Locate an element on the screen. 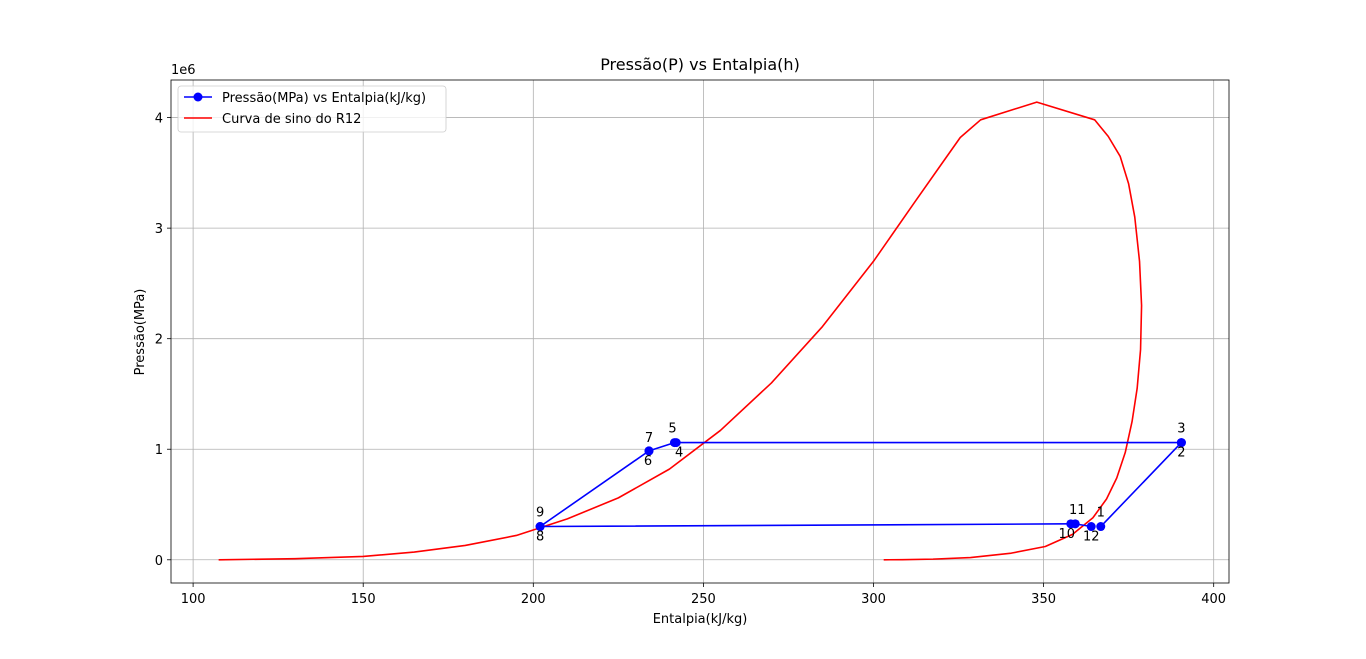 This screenshot has width=1366, height=659. y-tick-label: 4 is located at coordinates (159, 119).